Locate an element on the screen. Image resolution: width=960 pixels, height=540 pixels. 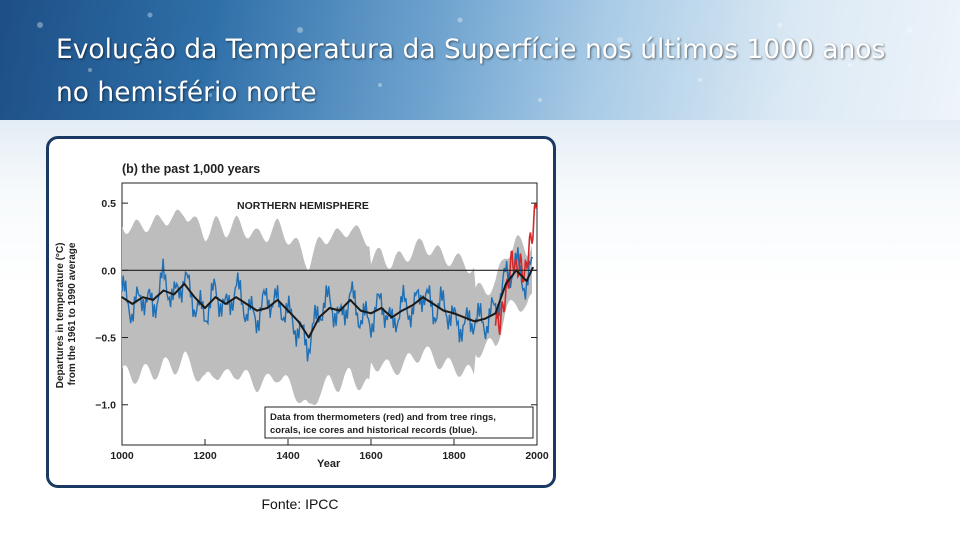
y-tick-label: 0.0 is located at coordinates (108, 271).